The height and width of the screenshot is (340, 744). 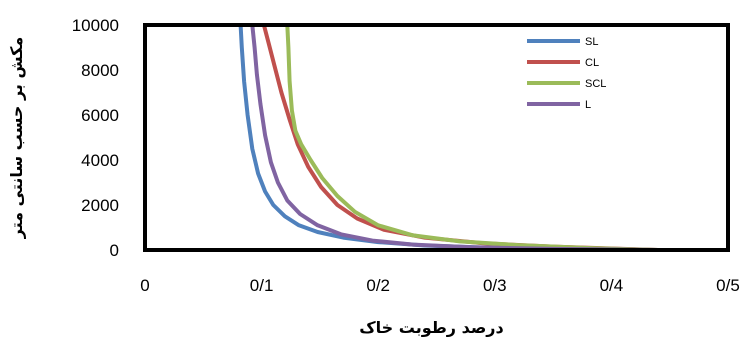 What do you see at coordinates (595, 84) in the screenshot?
I see `legend-label-scl: SCL` at bounding box center [595, 84].